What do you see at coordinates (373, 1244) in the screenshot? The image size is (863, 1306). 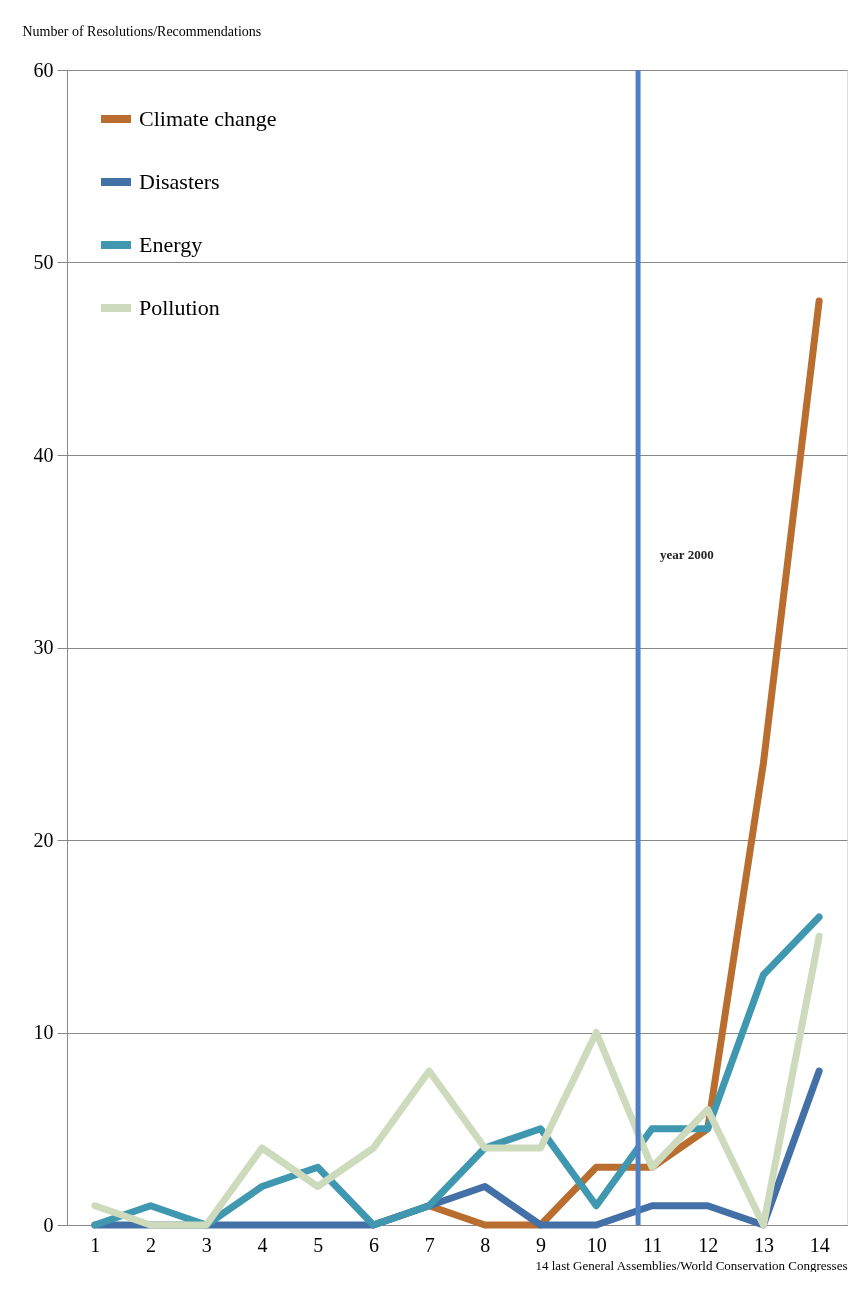 I see `x-tick-label: 6` at bounding box center [373, 1244].